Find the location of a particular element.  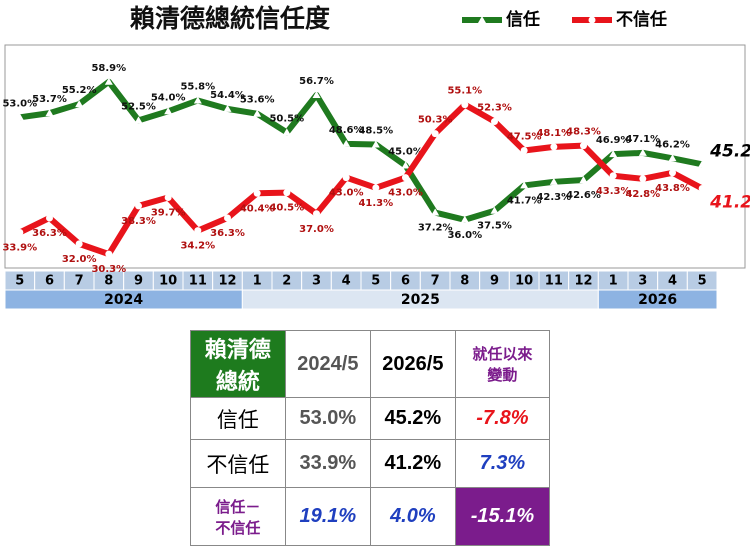

table-header: 賴清德總統 is located at coordinates (238, 364).